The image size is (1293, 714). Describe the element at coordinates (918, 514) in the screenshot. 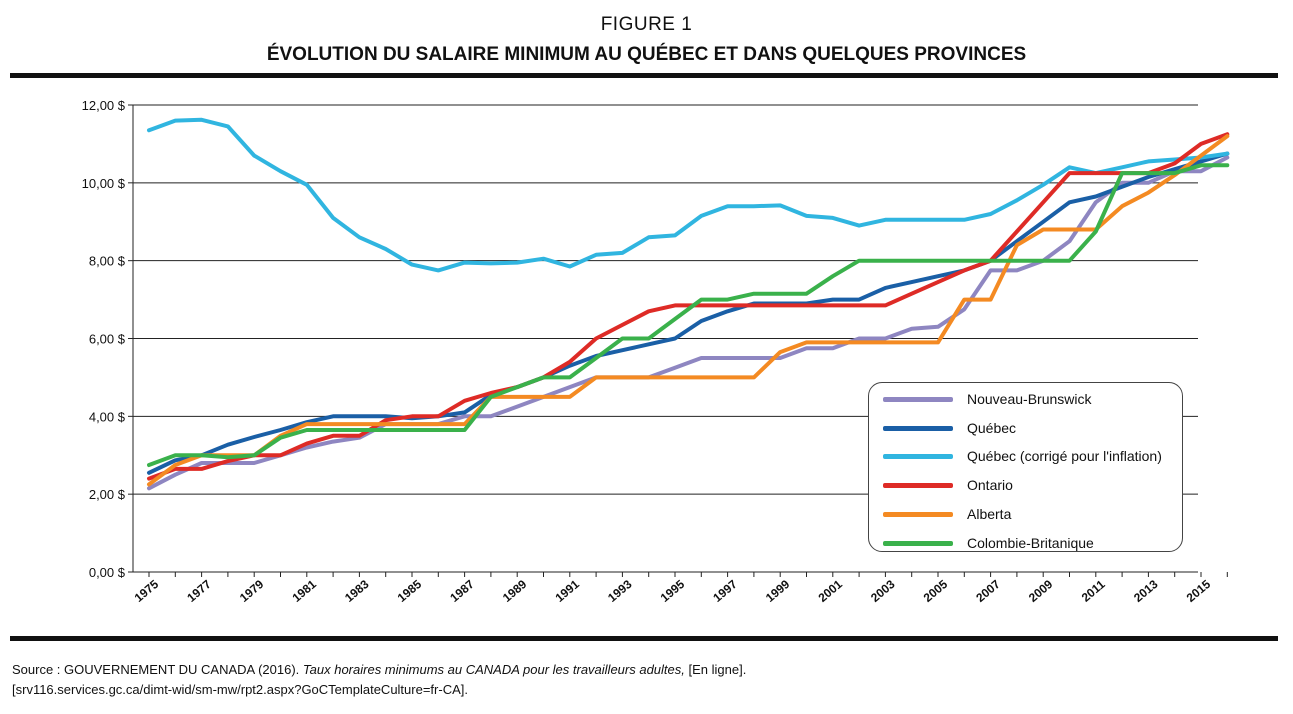

I see `legend-swatch-alberta` at that location.